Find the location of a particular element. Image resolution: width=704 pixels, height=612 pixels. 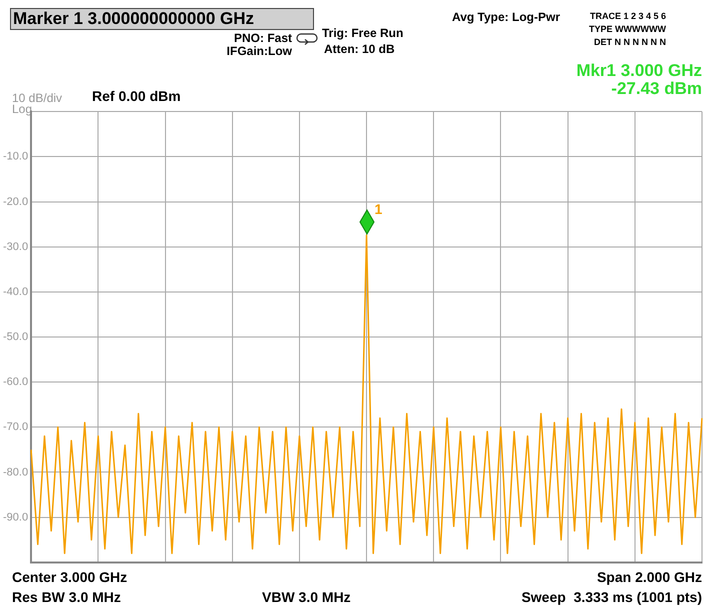

y-tick-label: -80.0 is located at coordinates (15, 472).